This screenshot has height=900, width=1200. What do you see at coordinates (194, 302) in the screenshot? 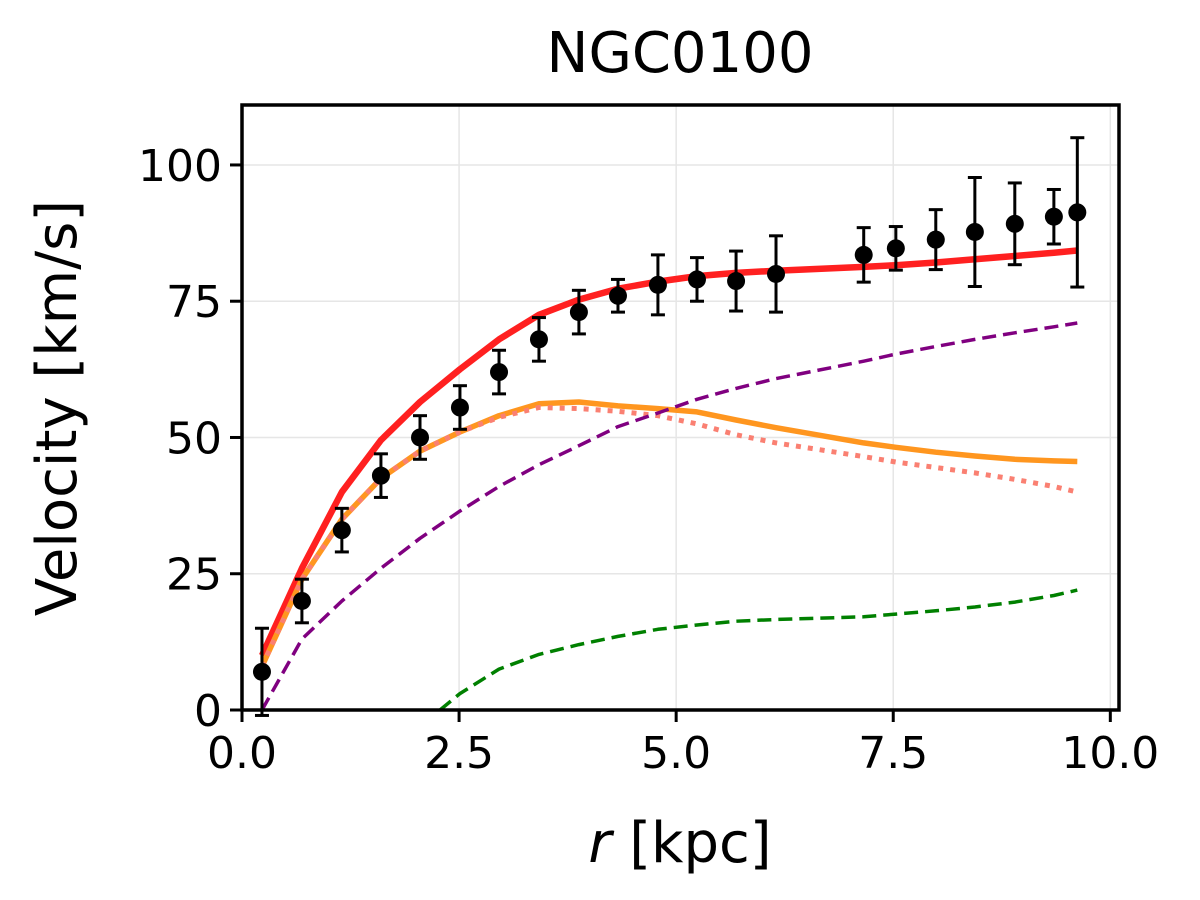
I see `y-tick-label-3: 75` at bounding box center [194, 302].